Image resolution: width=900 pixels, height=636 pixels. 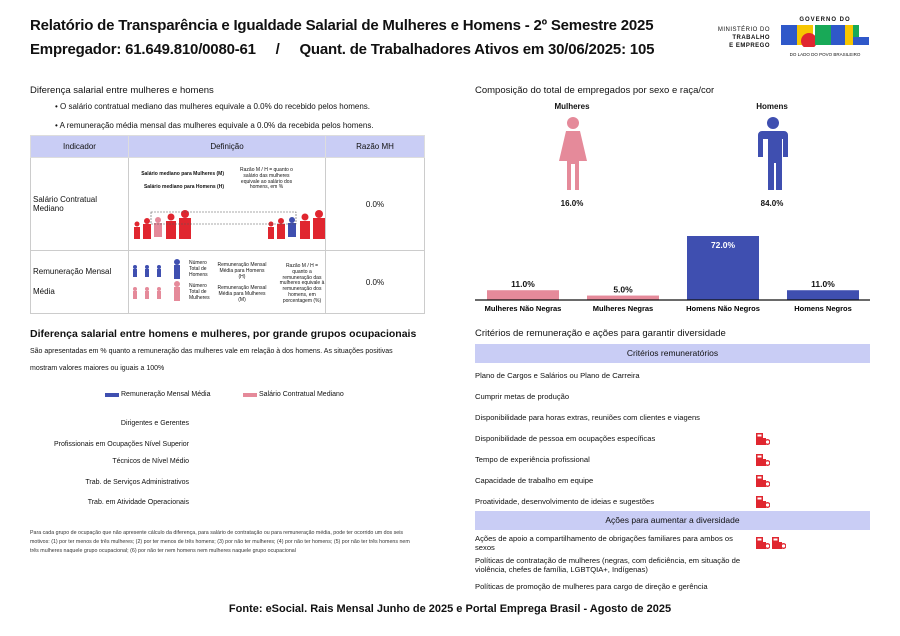 I want to click on median-people-illustration, so click(x=229, y=224).